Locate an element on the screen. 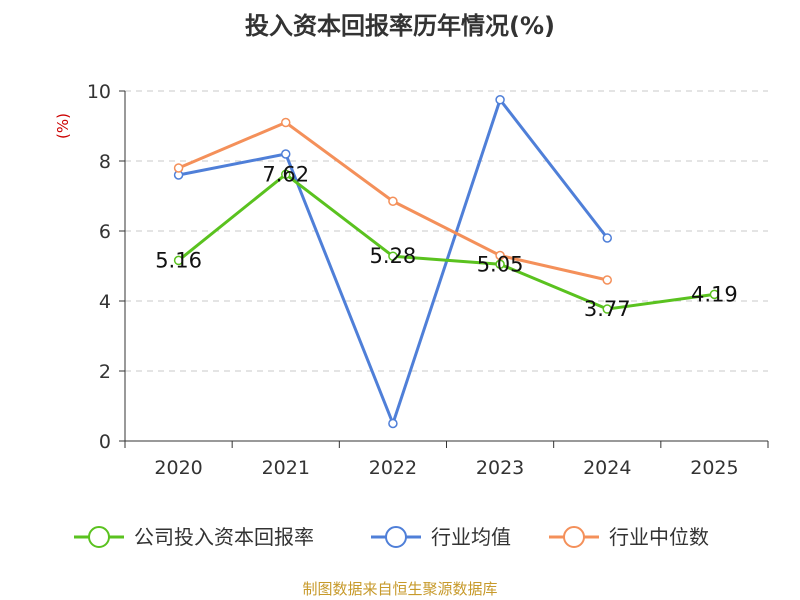  y-tick-label: 4 is located at coordinates (105, 302).